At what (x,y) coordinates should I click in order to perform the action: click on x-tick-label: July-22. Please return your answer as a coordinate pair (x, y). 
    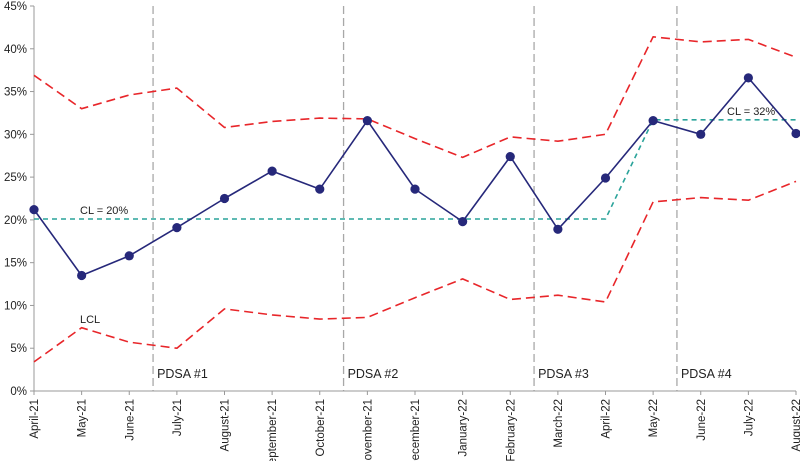
    Looking at the image, I should click on (749, 417).